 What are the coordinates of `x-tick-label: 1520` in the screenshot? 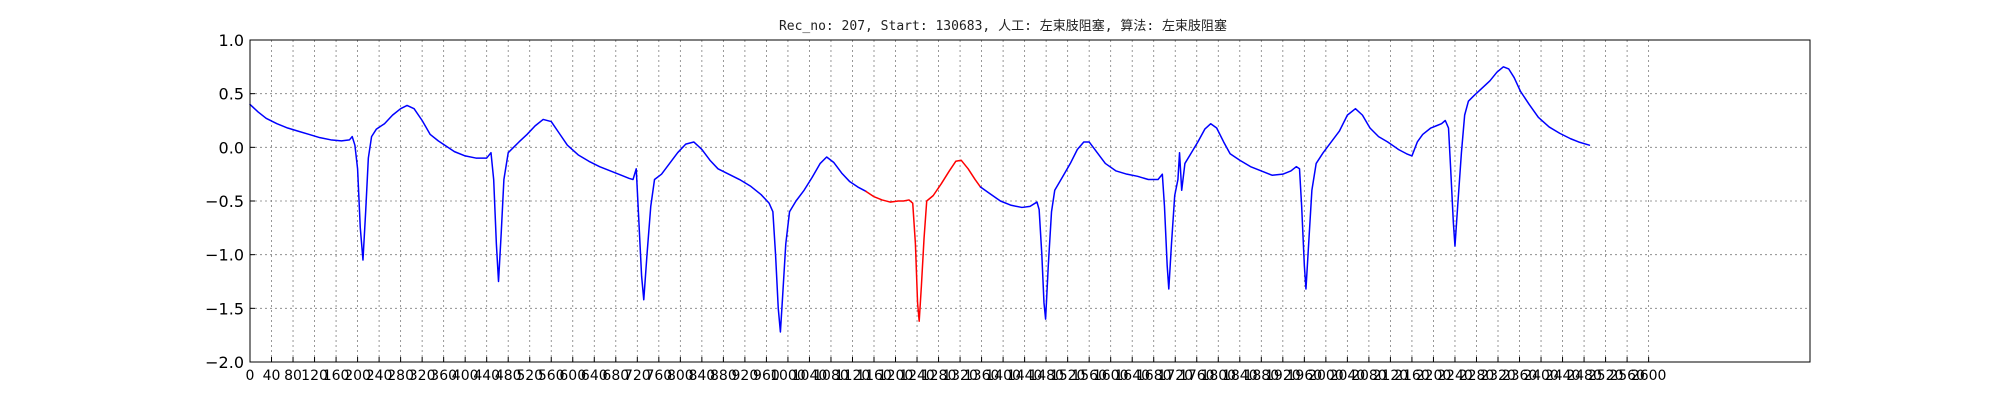 It's located at (1068, 376).